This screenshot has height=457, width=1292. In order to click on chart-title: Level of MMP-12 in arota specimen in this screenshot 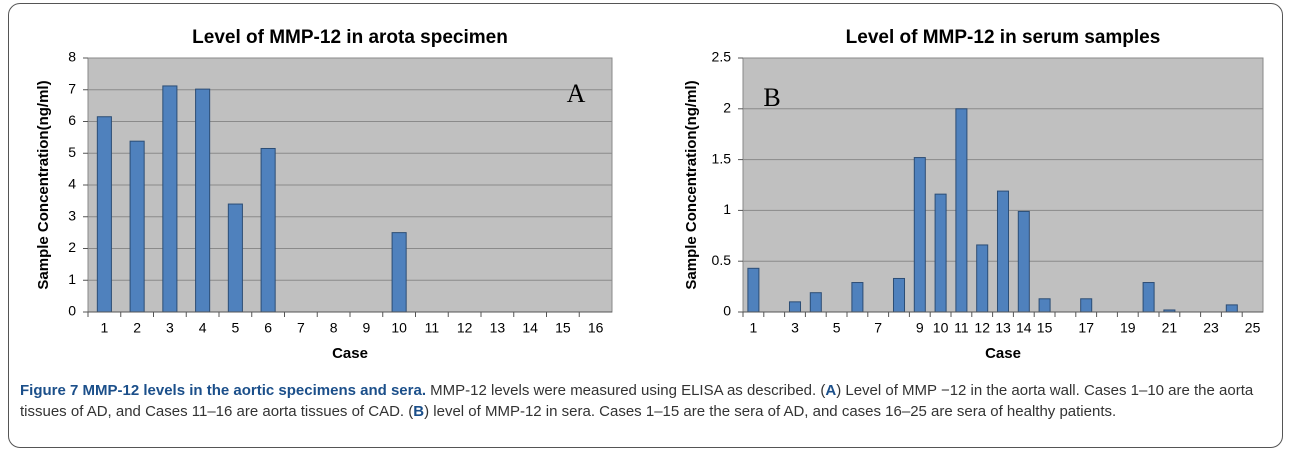, I will do `click(350, 37)`.